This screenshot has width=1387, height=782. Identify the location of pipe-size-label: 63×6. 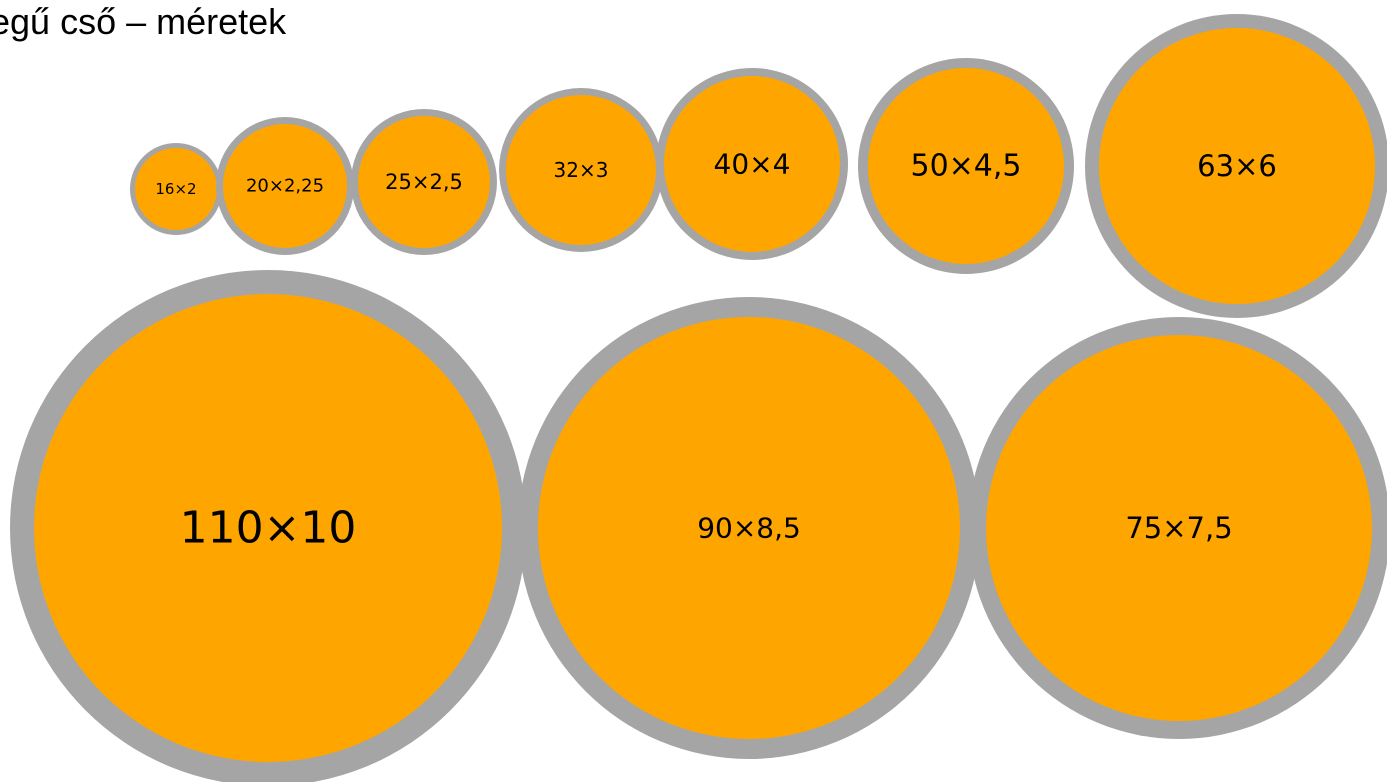
(1237, 166).